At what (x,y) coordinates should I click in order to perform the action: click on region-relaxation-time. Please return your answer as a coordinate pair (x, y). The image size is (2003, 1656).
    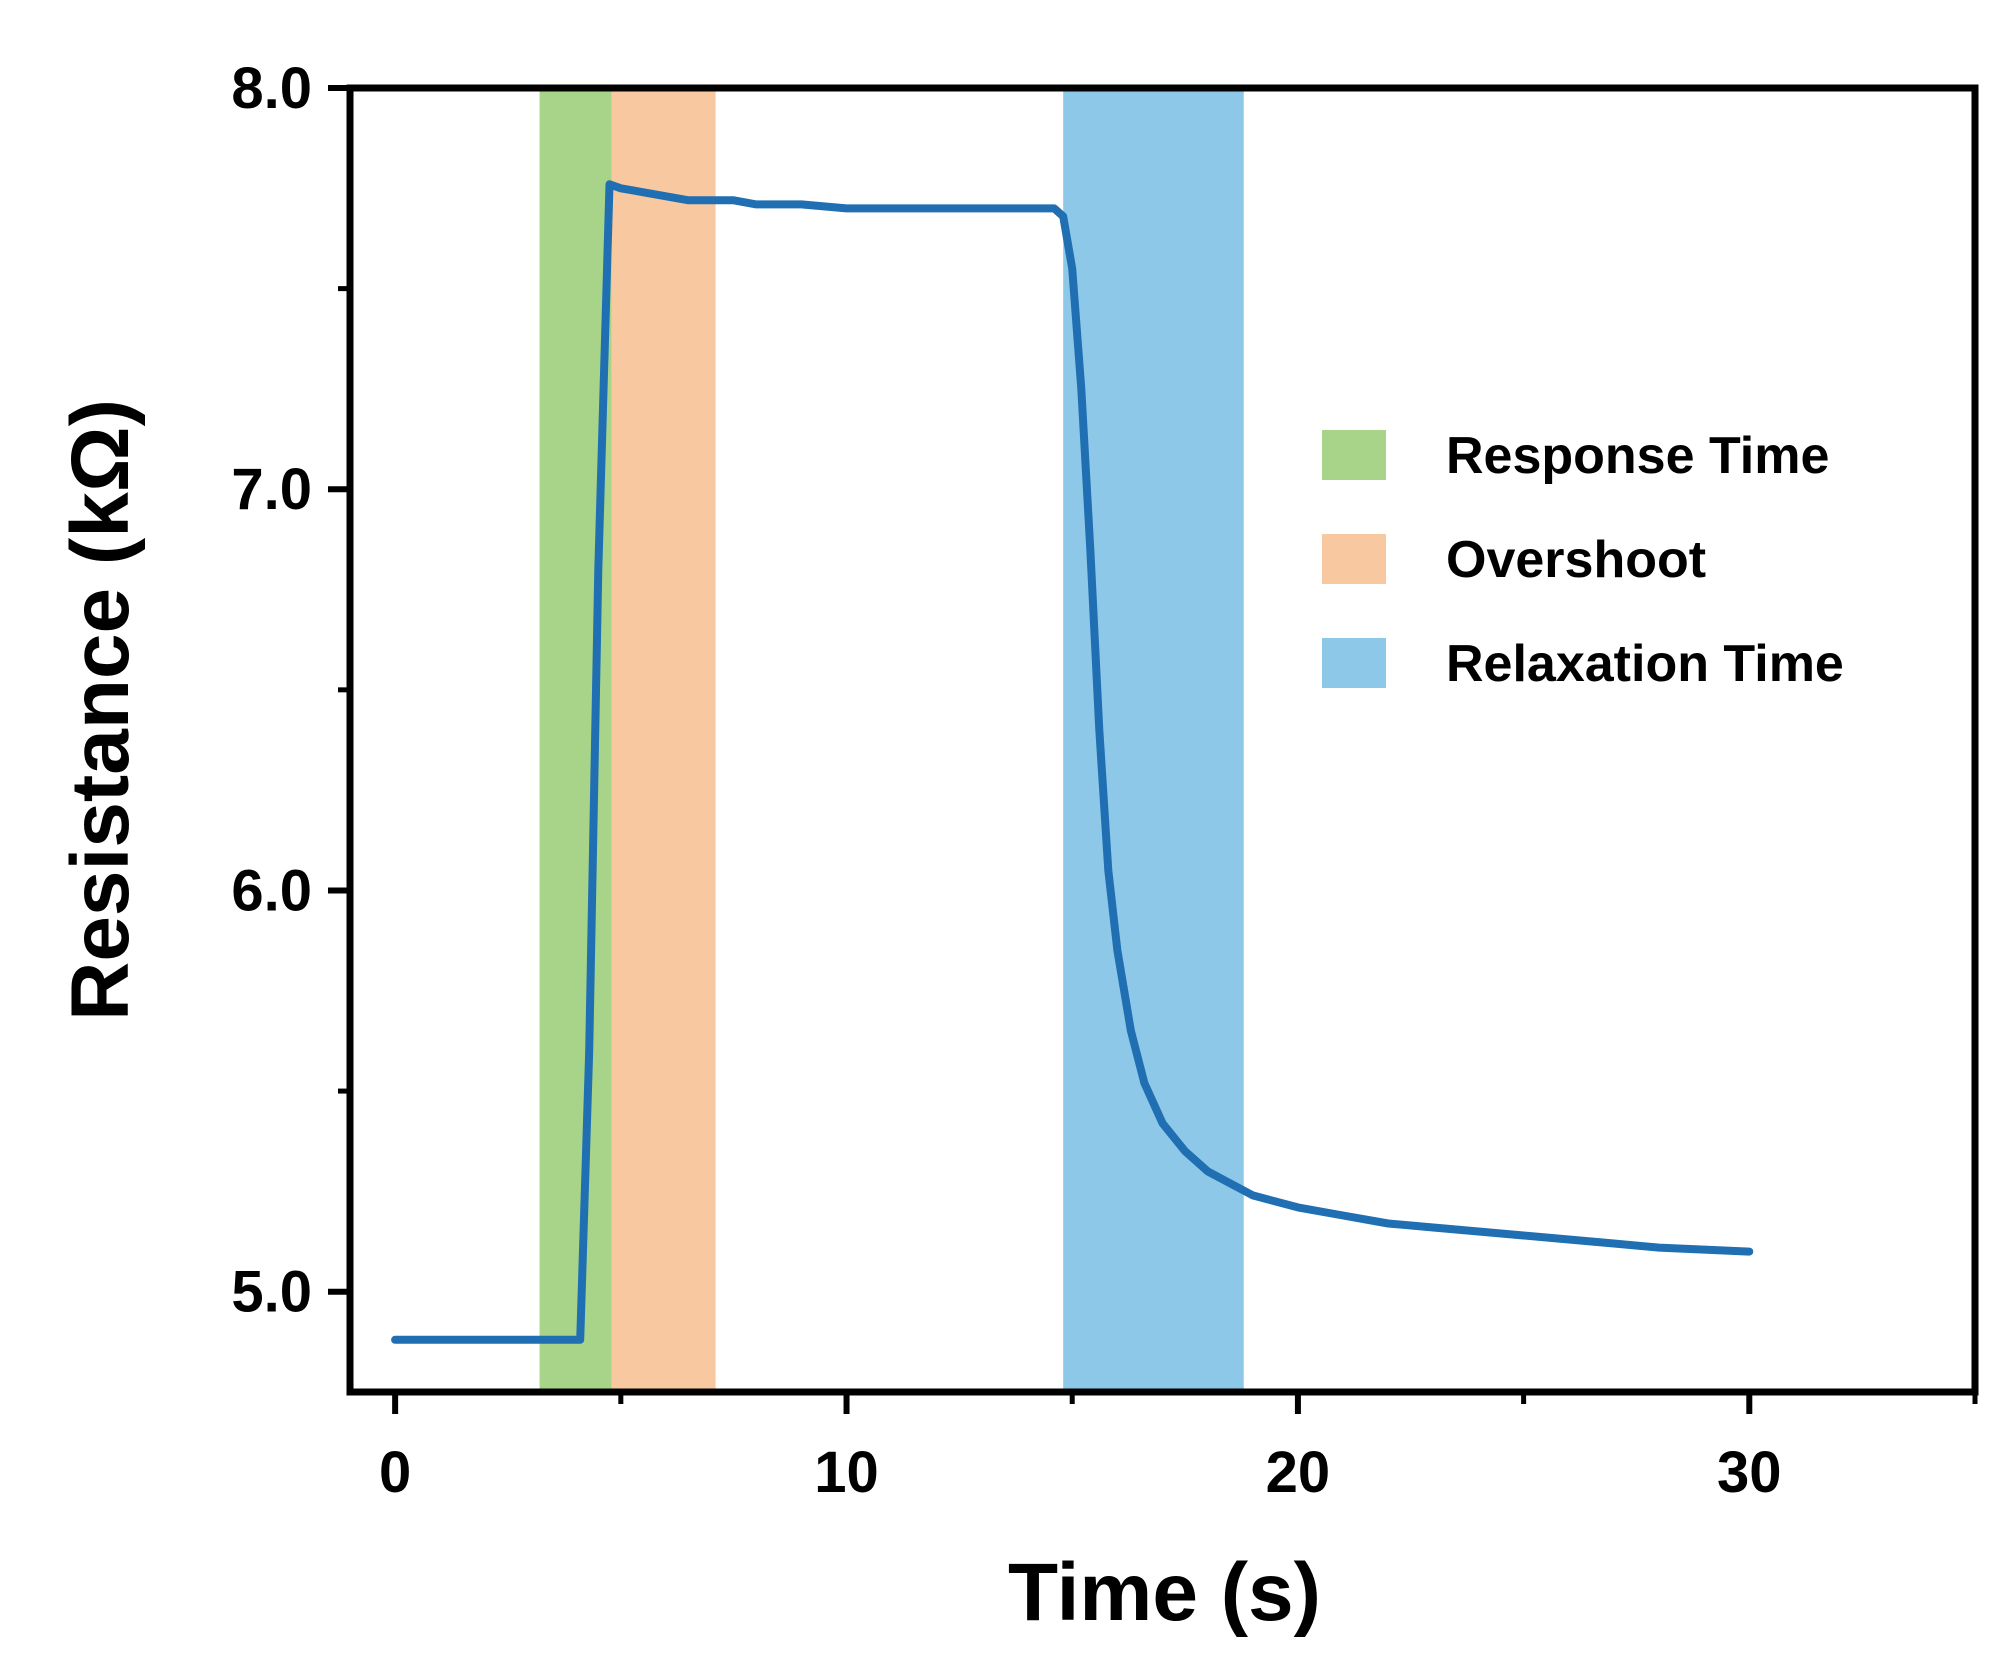
    Looking at the image, I should click on (1153, 740).